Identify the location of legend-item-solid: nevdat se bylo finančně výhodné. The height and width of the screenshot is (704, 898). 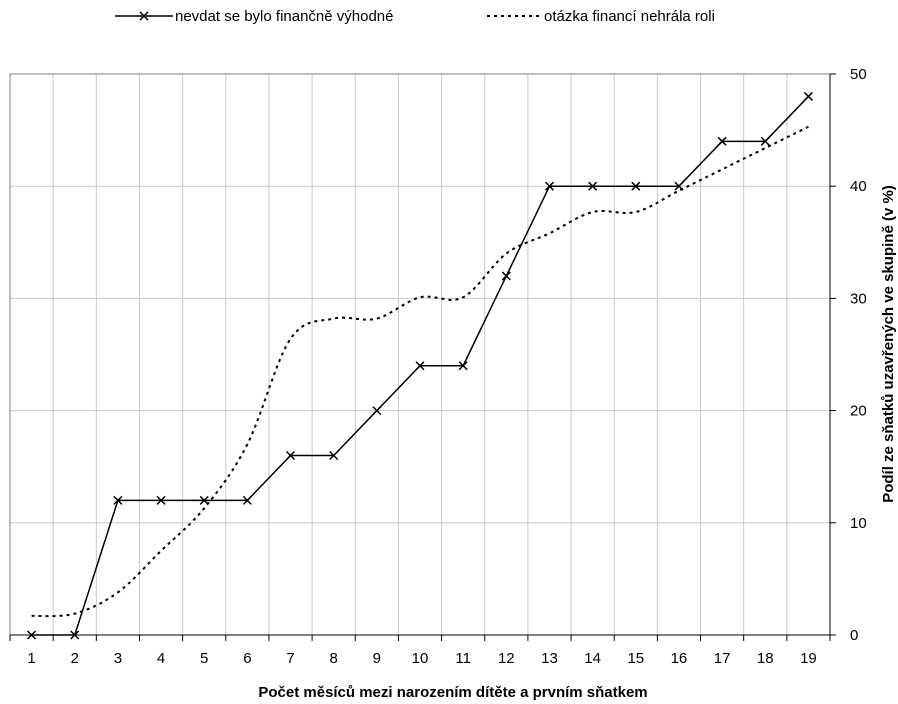
(254, 16).